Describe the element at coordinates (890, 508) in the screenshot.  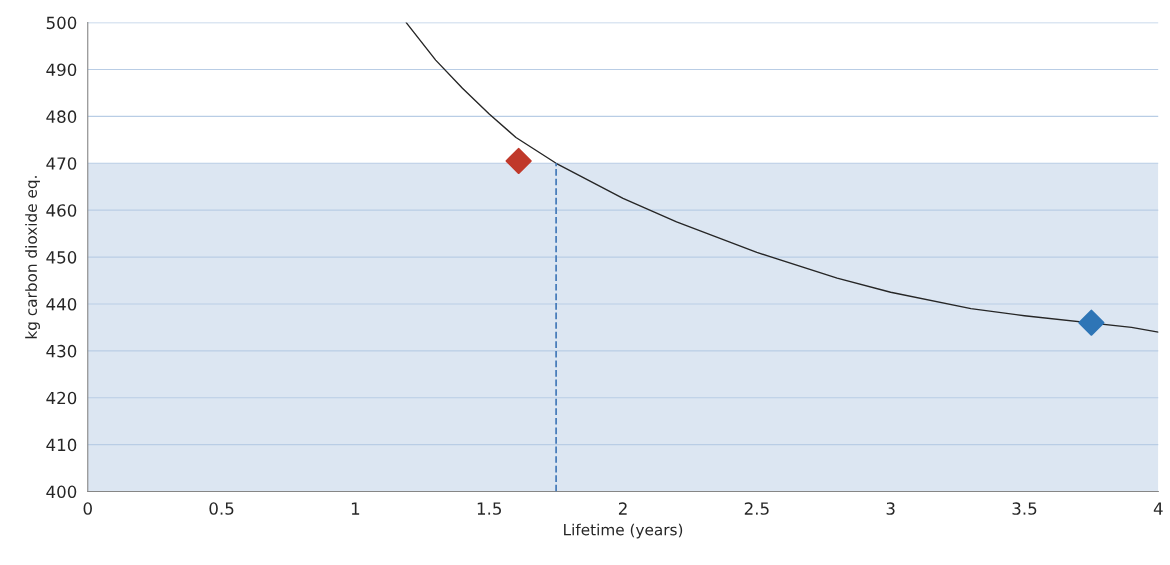
I see `x-tick-label: 3` at that location.